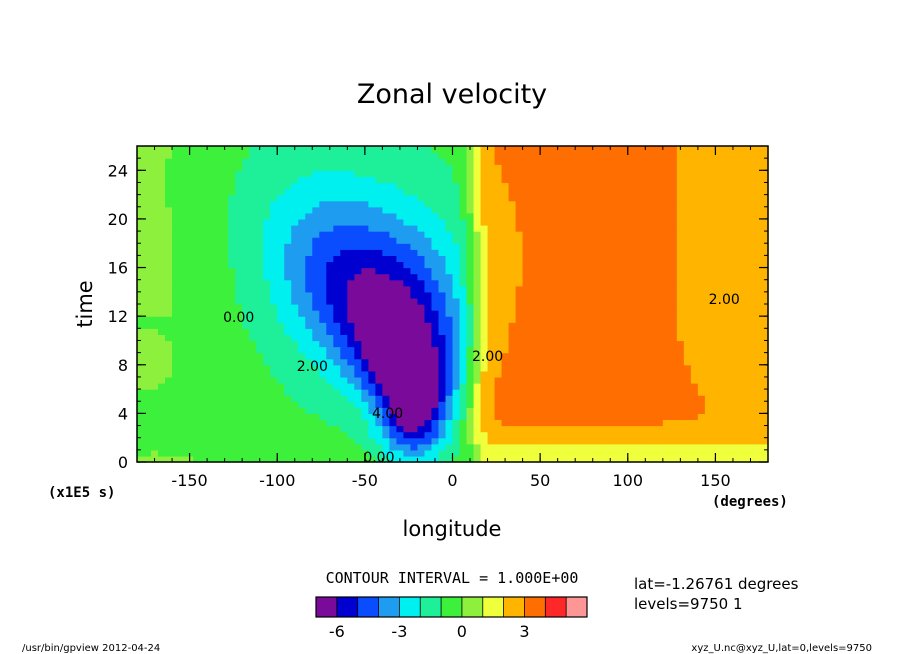  I want to click on x-units-label: (degrees), so click(750, 502).